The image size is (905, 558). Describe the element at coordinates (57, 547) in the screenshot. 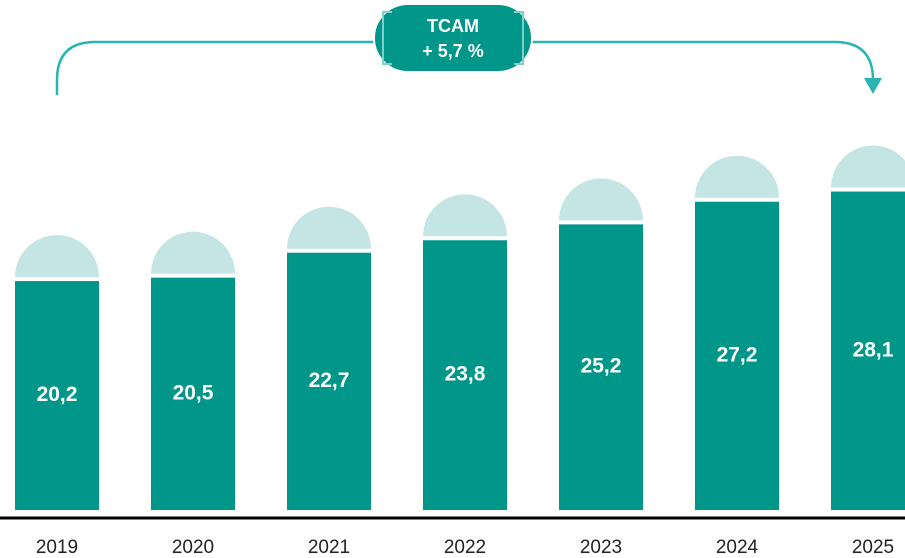

I see `x-tick-label: 2019` at that location.